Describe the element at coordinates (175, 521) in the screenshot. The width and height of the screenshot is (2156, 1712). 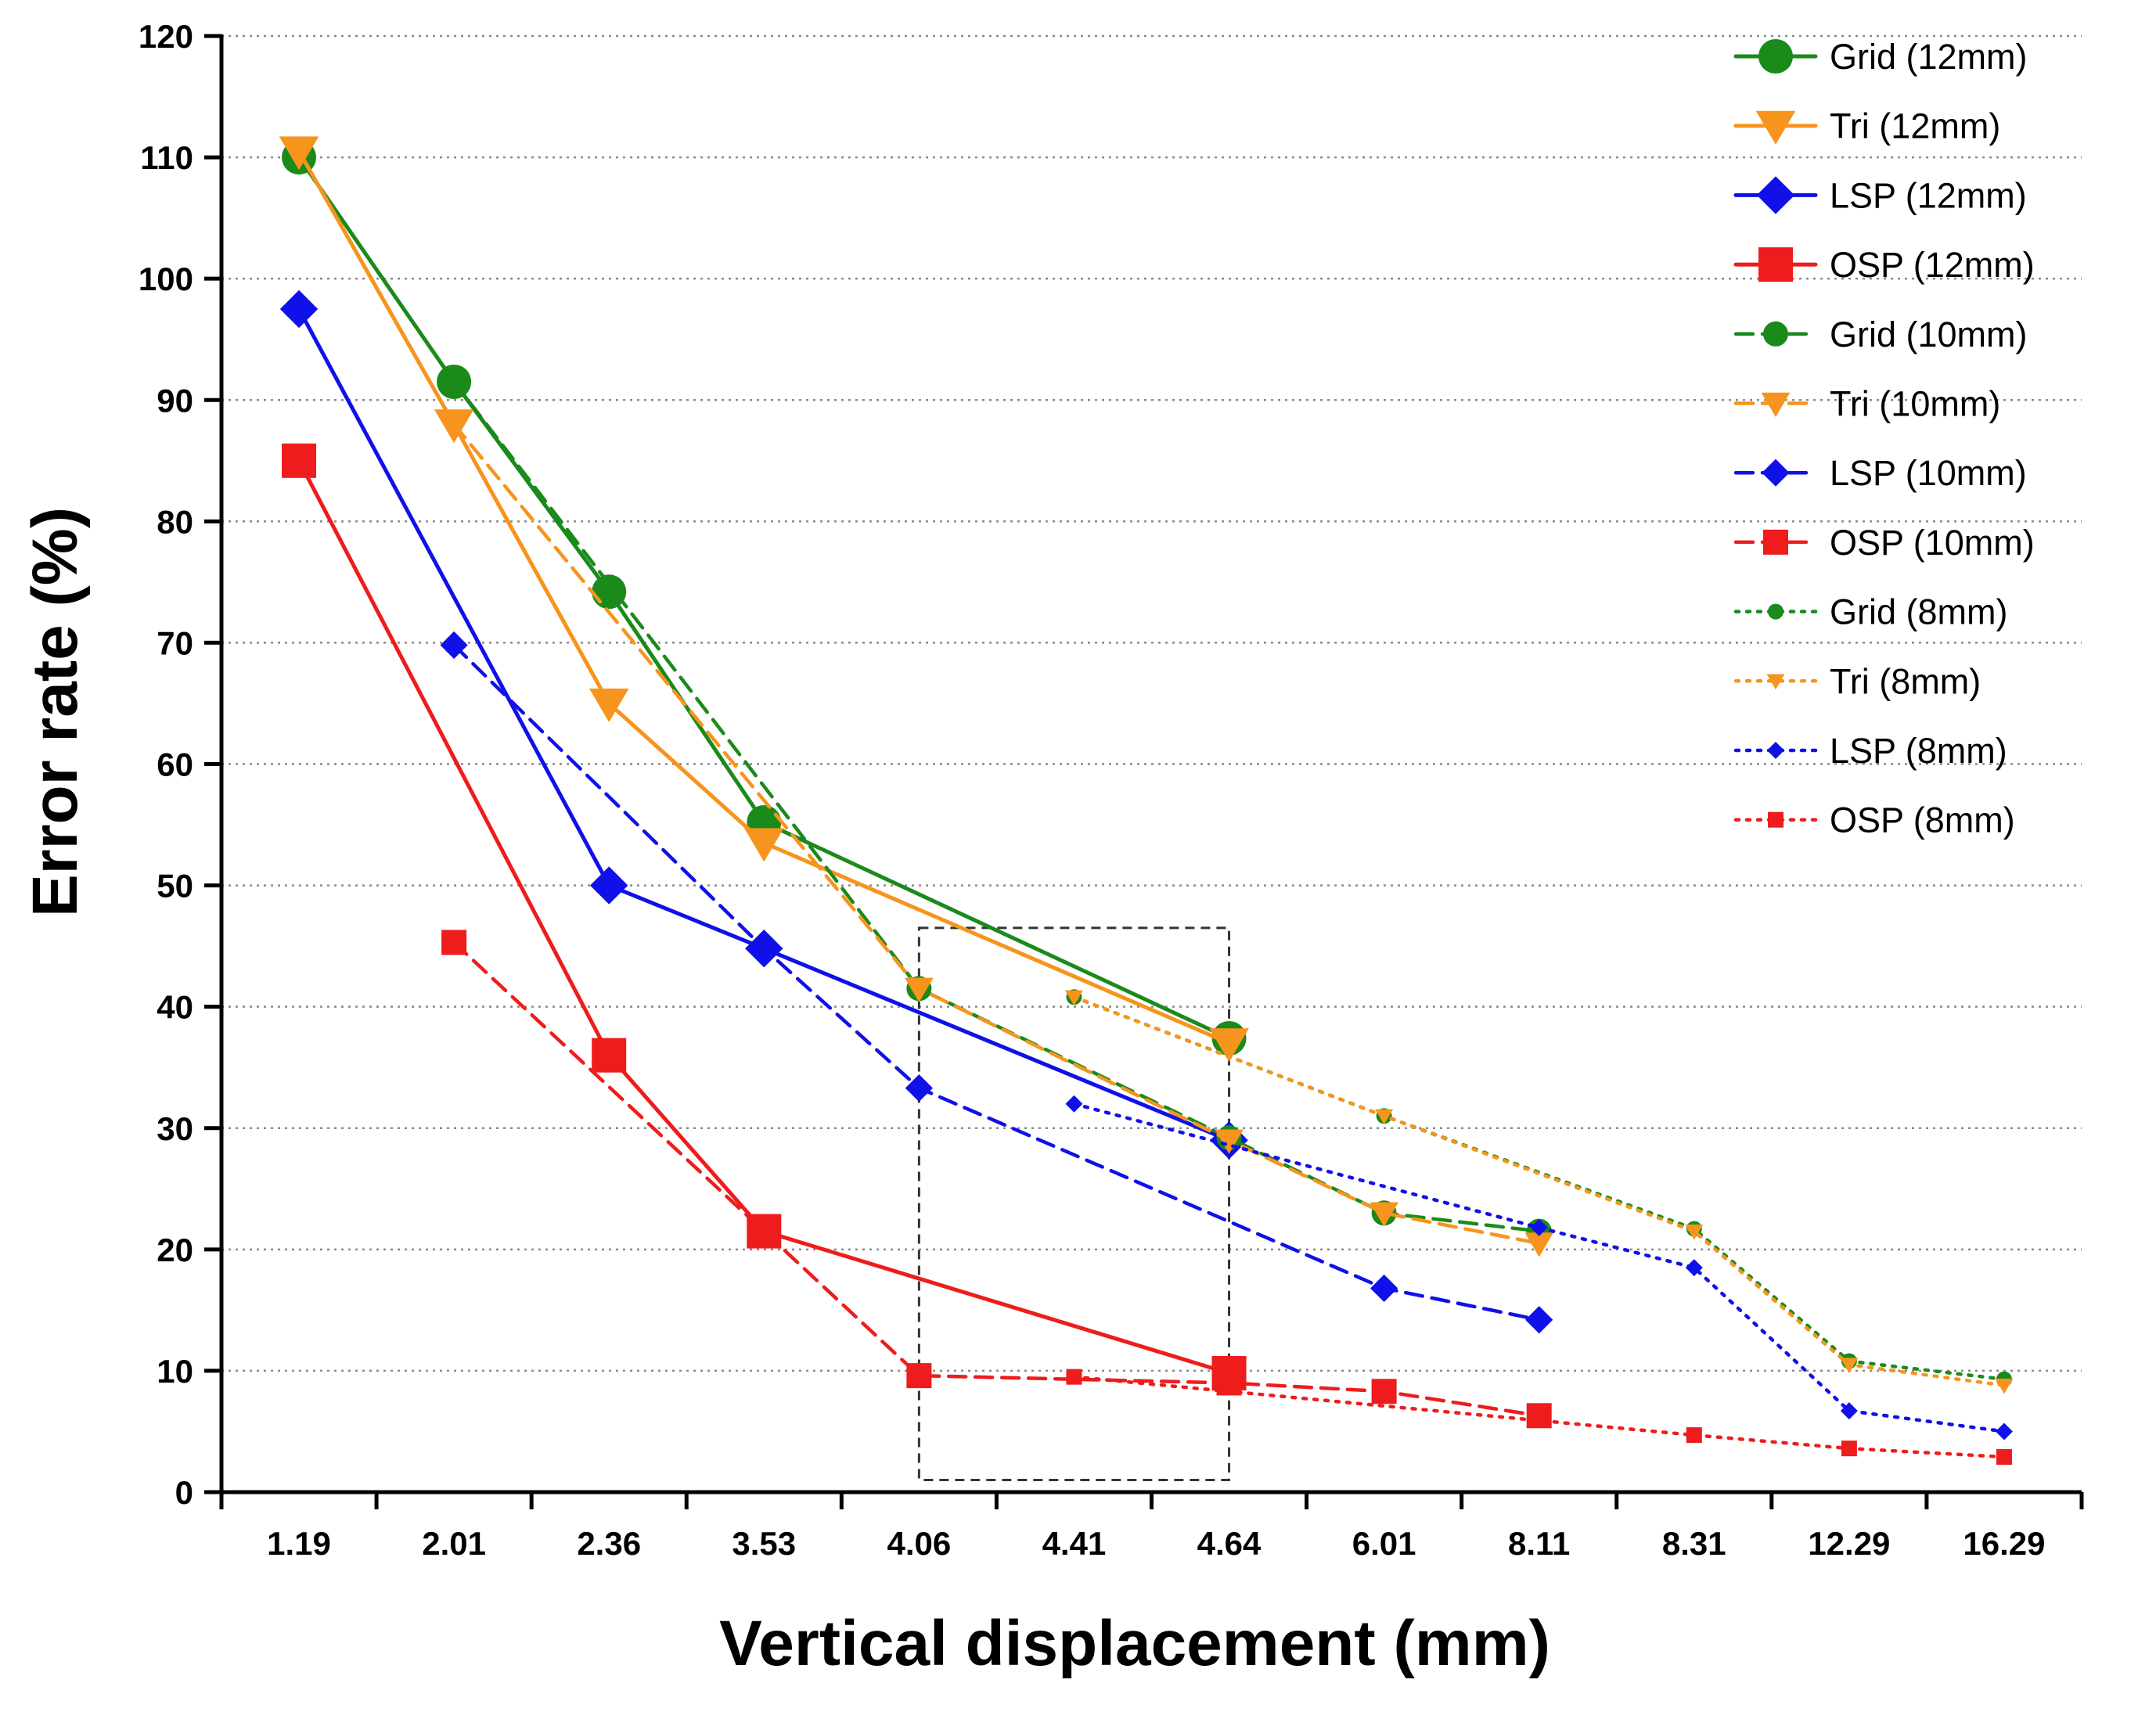
I see `y-tick-label: 80` at that location.